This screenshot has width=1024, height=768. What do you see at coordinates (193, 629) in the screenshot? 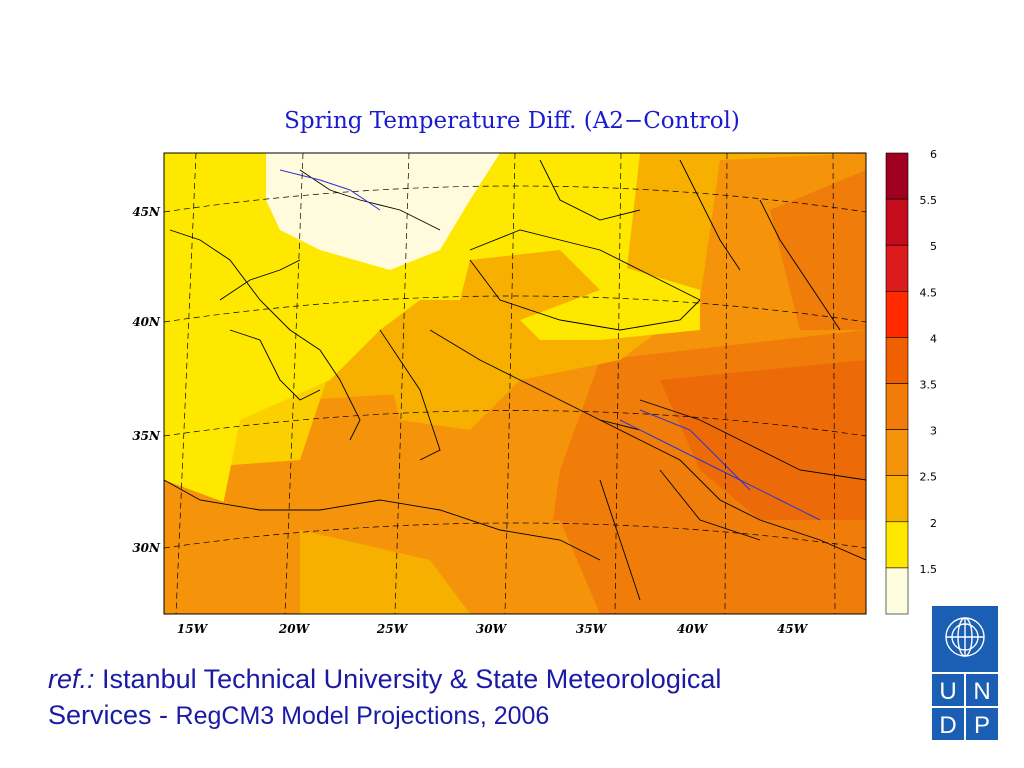
I see `lon-label: 15W` at bounding box center [193, 629].